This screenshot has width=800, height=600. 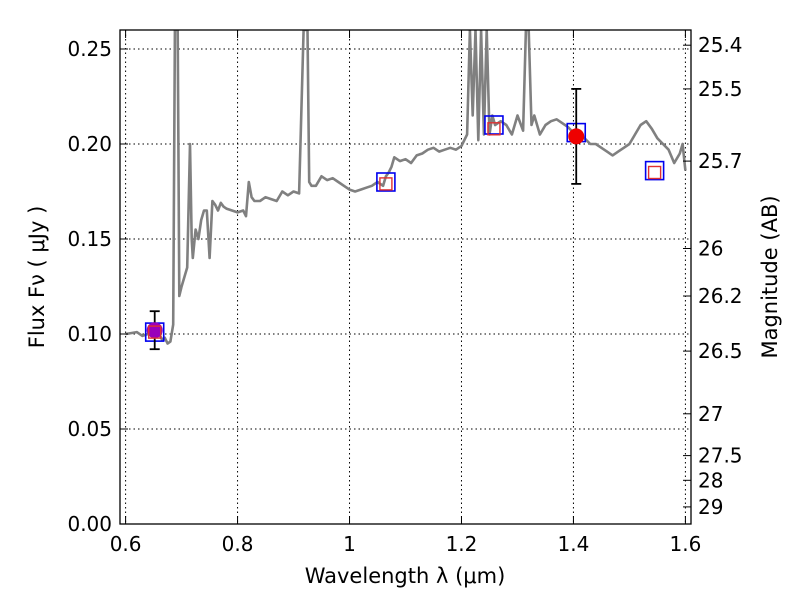 I want to click on y-tick-label: 0.25, so click(x=89, y=49).